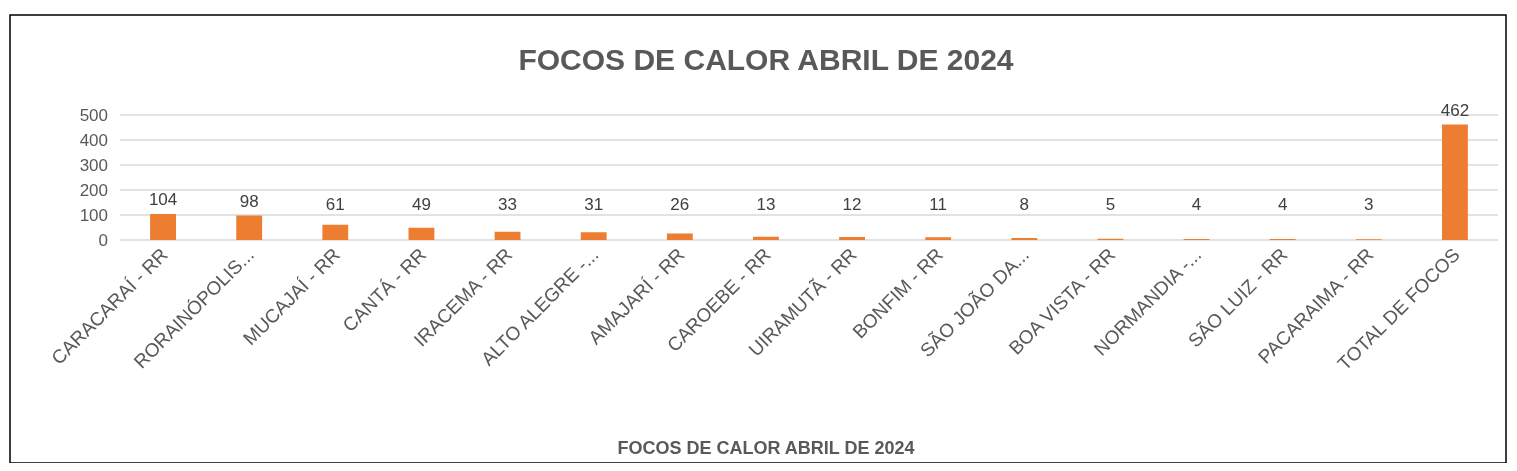  Describe the element at coordinates (852, 204) in the screenshot. I see `data-label: 12` at that location.